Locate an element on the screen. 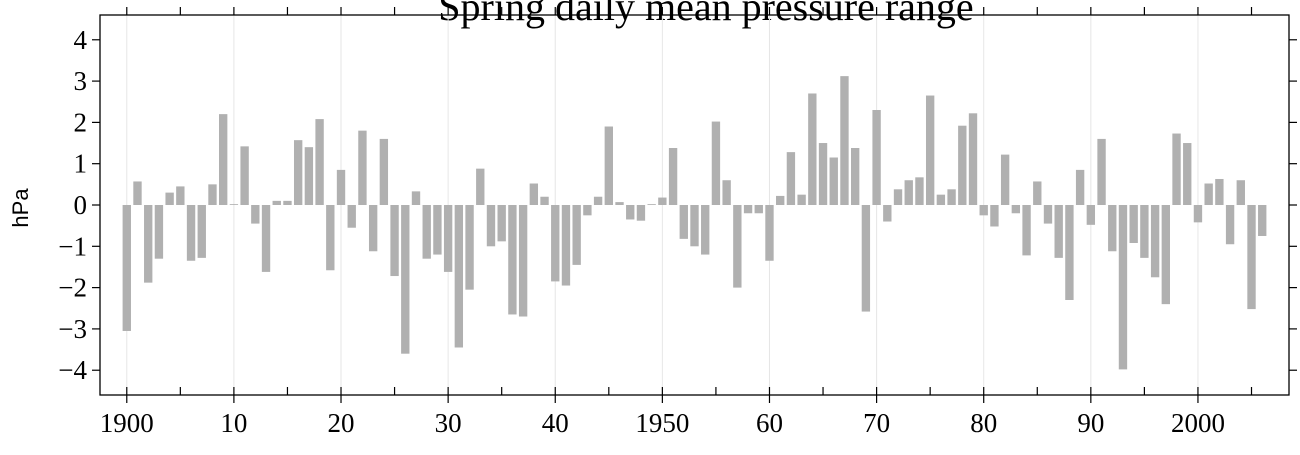 This screenshot has width=1300, height=455. x-tick-label: 40 is located at coordinates (555, 423).